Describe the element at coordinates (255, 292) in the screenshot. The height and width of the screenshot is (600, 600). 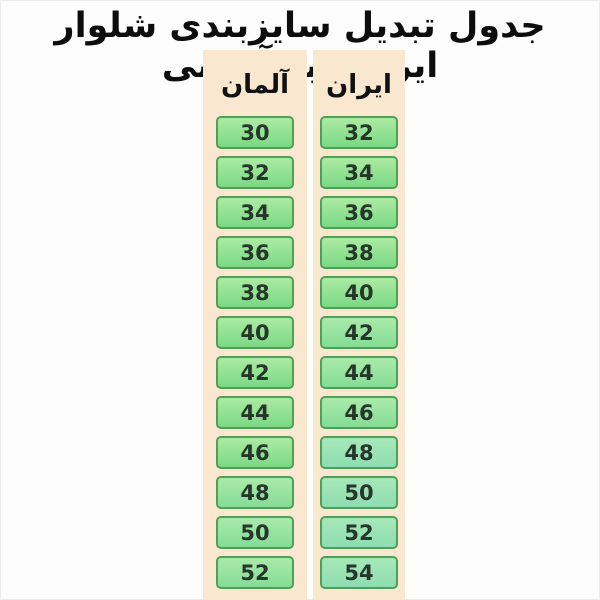
I see `germany-size-cell: 38` at that location.